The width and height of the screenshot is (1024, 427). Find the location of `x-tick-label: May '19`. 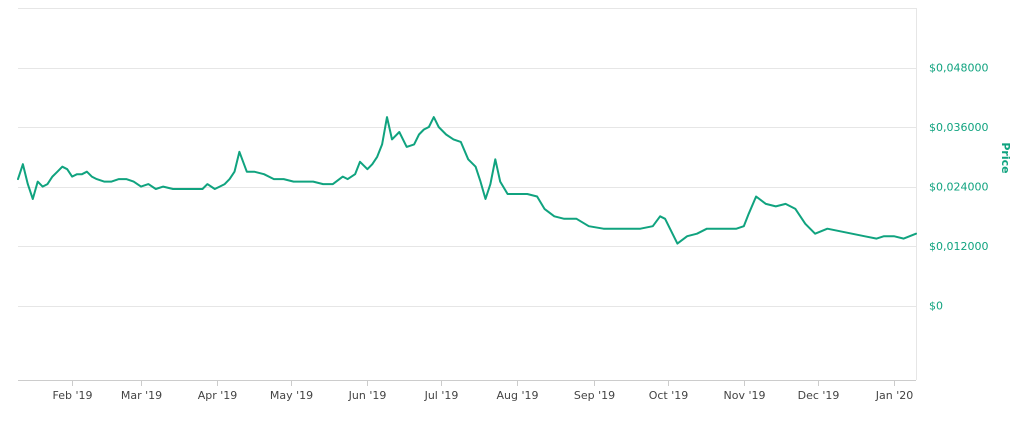

x-tick-label: May '19 is located at coordinates (291, 395).